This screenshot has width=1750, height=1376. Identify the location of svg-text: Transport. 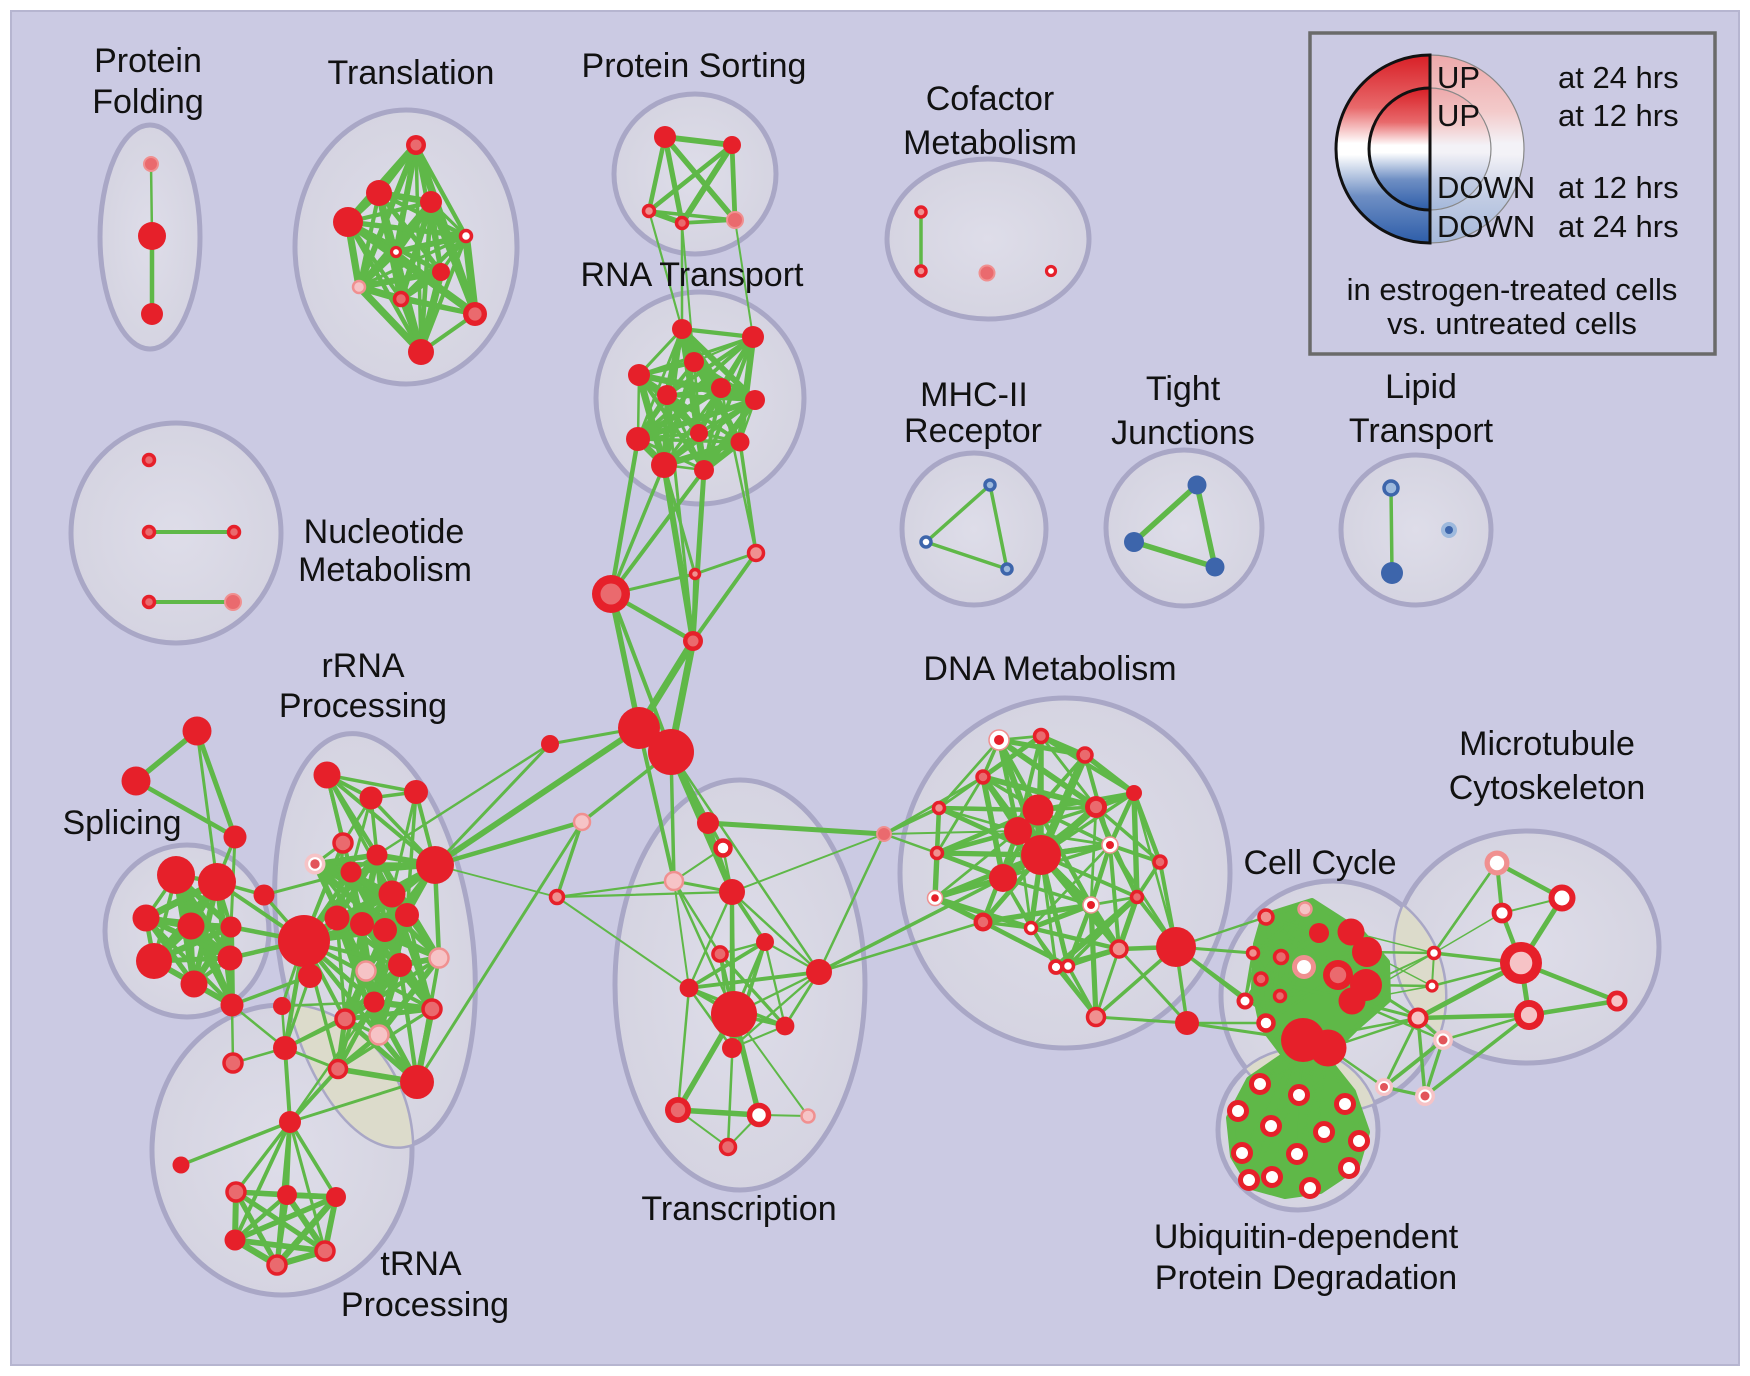
(1421, 431).